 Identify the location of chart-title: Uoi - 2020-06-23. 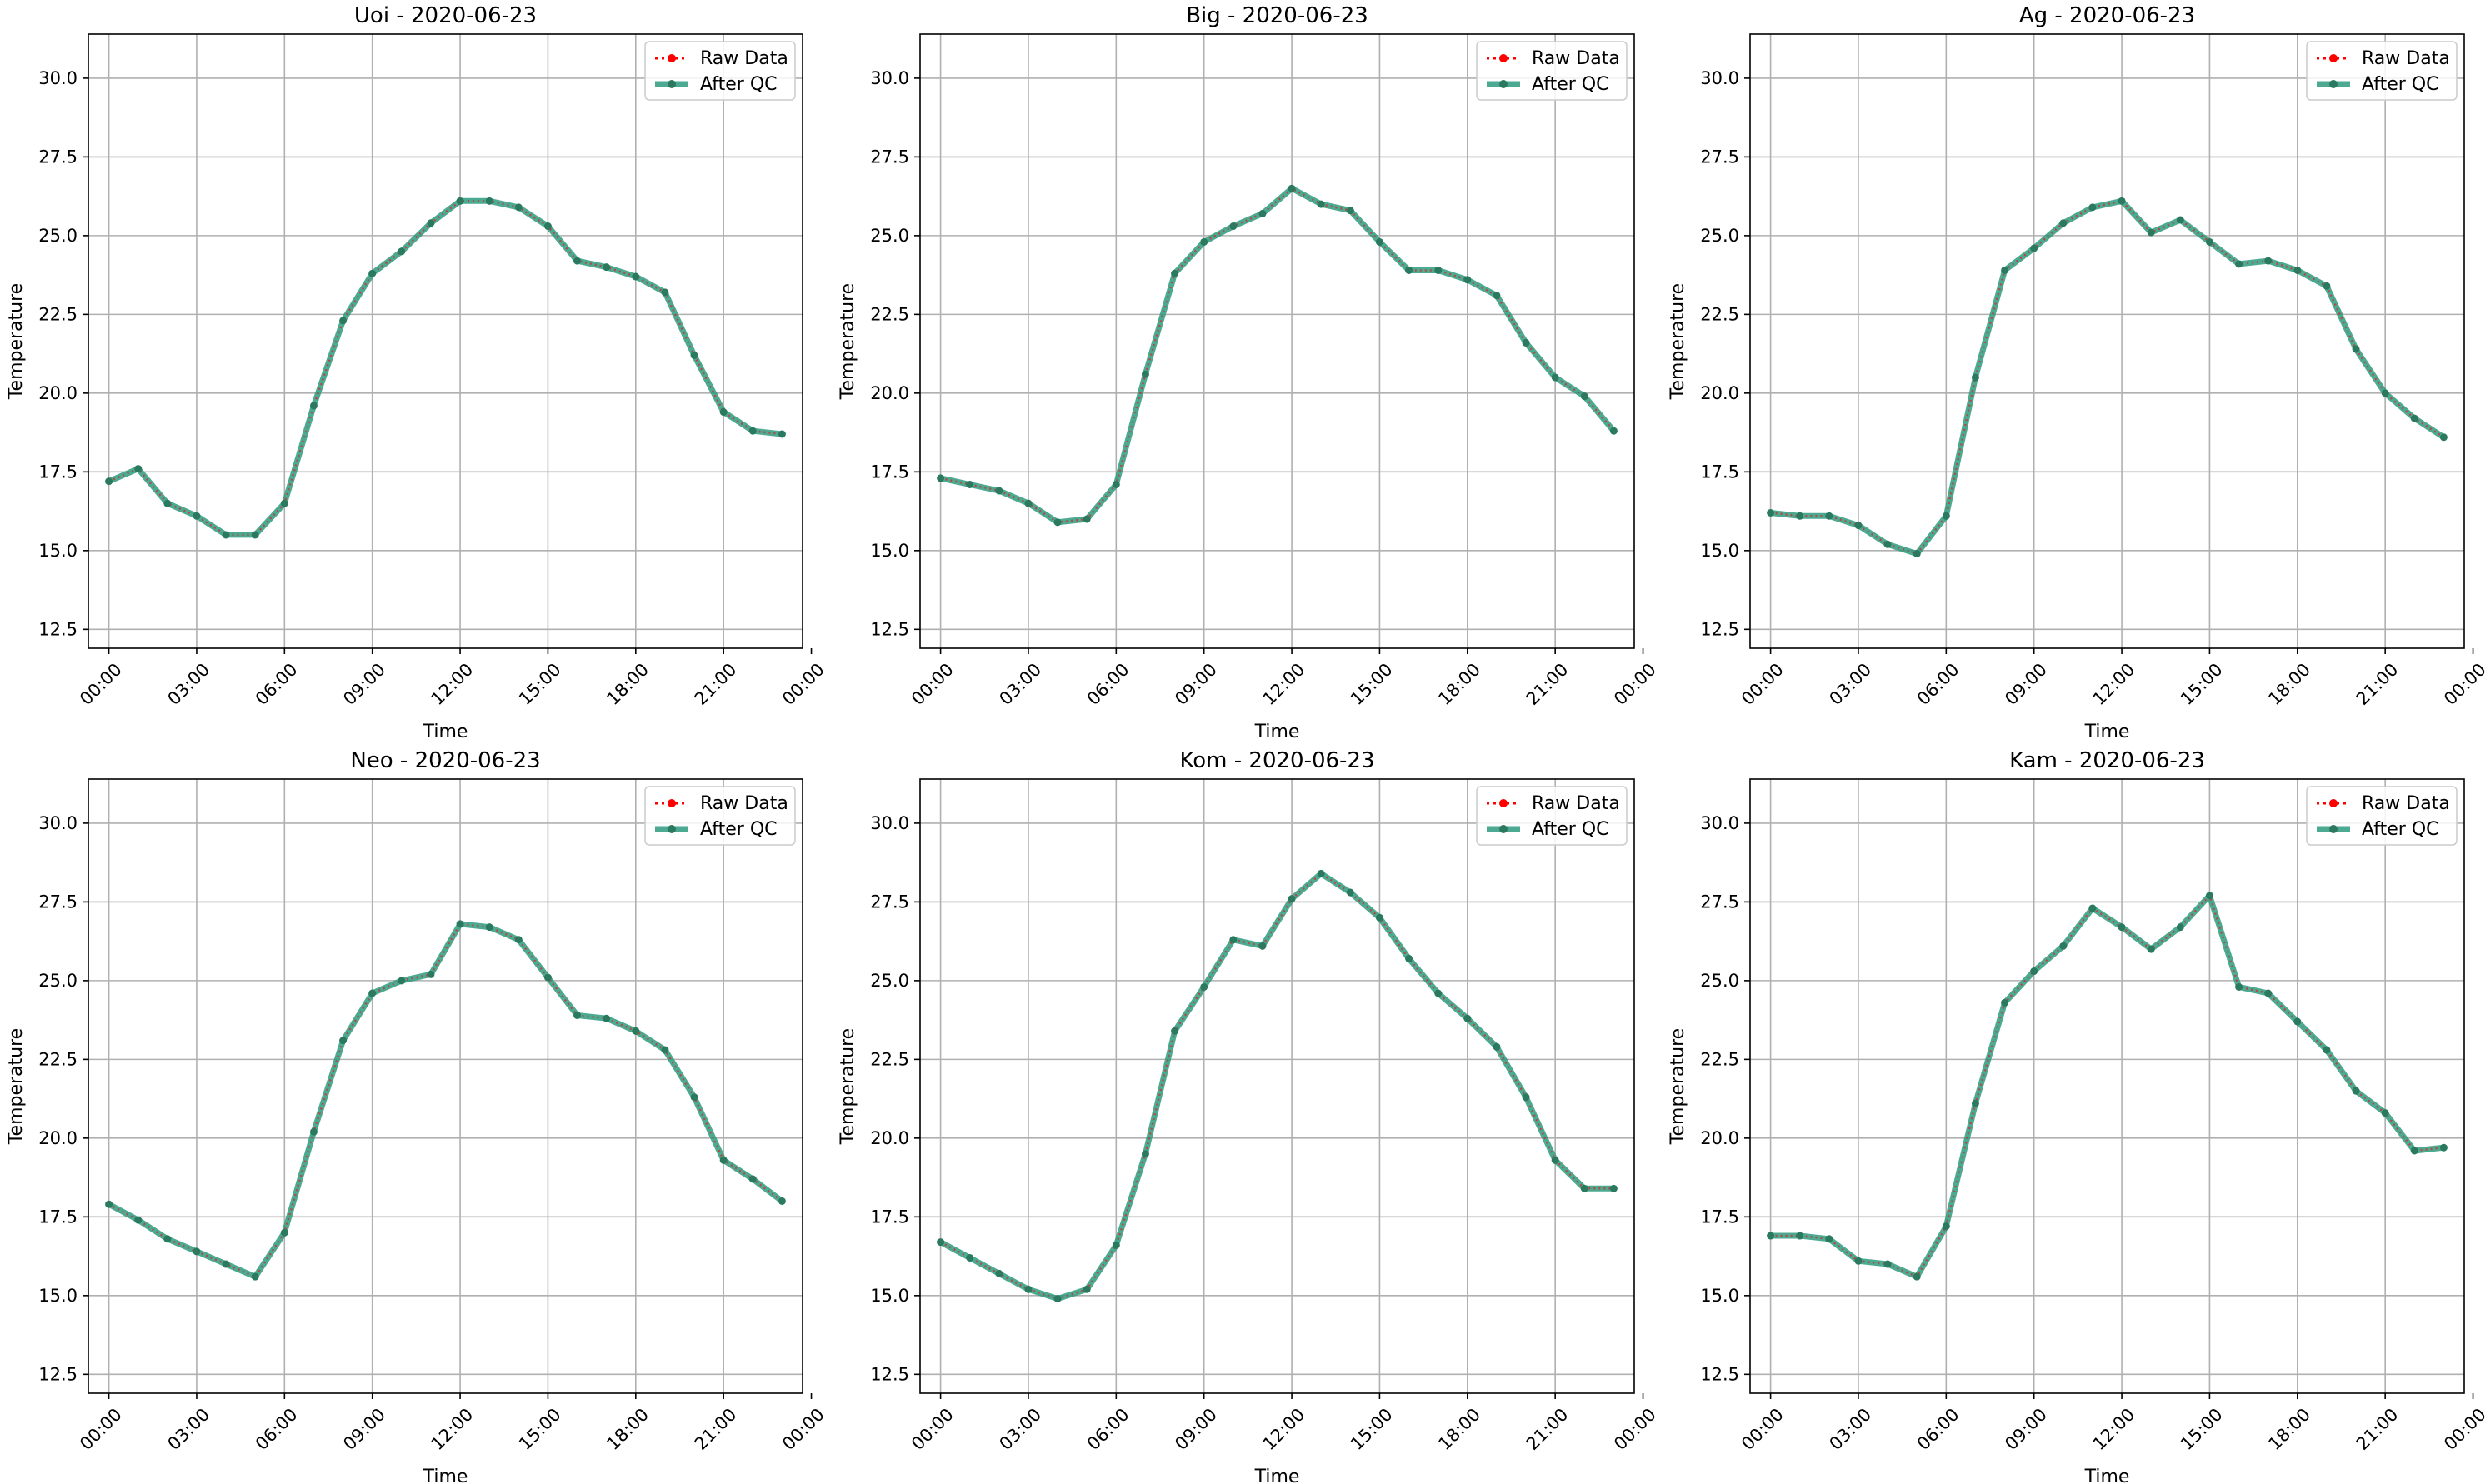
(445, 15).